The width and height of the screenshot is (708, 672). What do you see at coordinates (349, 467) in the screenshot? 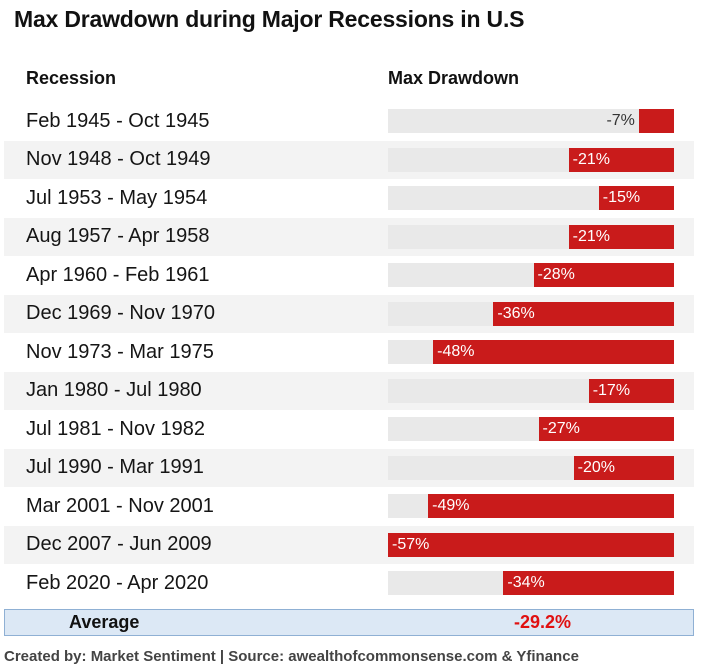
I see `table-row: Jul 1990 - Mar 1991 -20%` at bounding box center [349, 467].